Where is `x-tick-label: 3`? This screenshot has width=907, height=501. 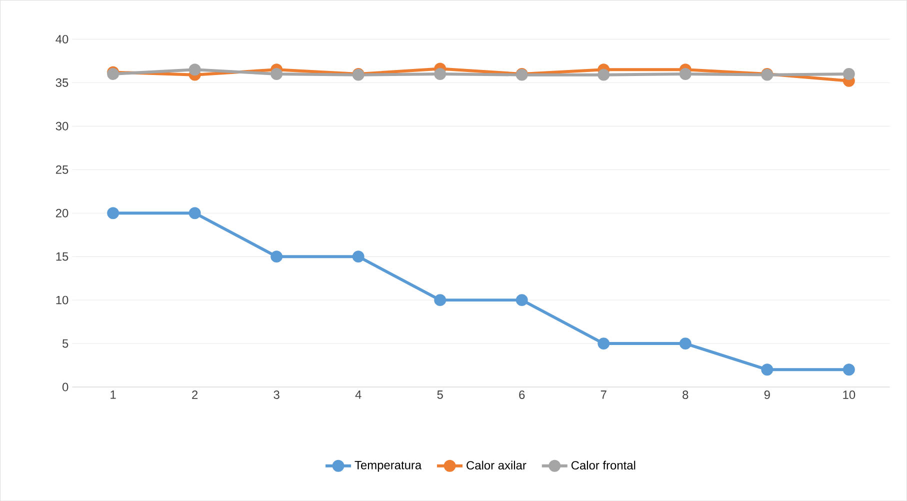 x-tick-label: 3 is located at coordinates (277, 394).